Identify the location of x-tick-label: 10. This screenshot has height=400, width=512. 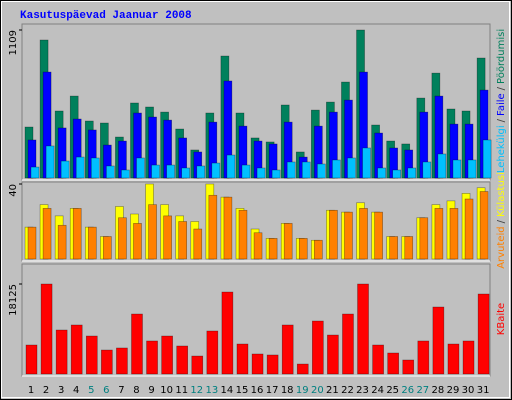
(166, 390).